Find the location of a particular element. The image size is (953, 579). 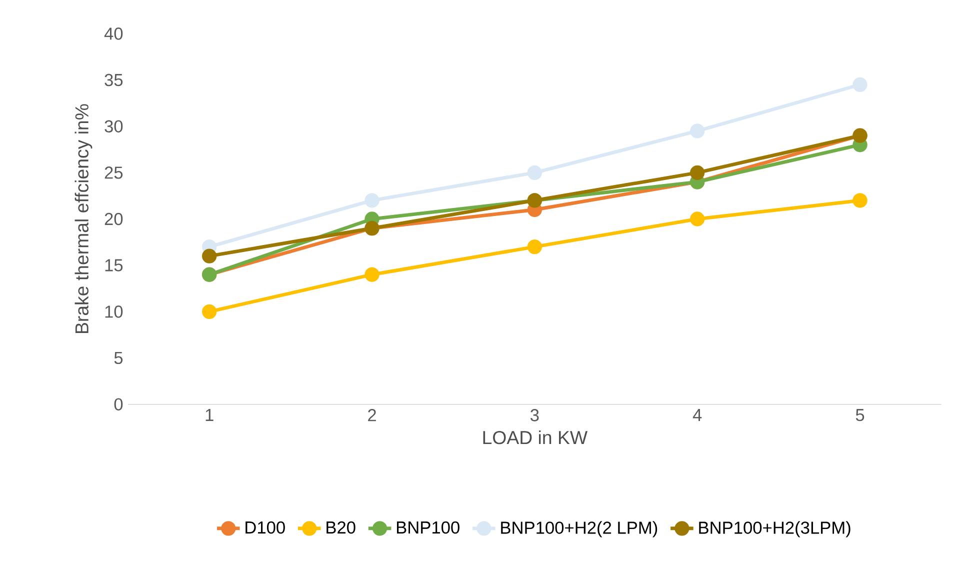

y-axis-title: Brake thermal effciency in% is located at coordinates (83, 218).